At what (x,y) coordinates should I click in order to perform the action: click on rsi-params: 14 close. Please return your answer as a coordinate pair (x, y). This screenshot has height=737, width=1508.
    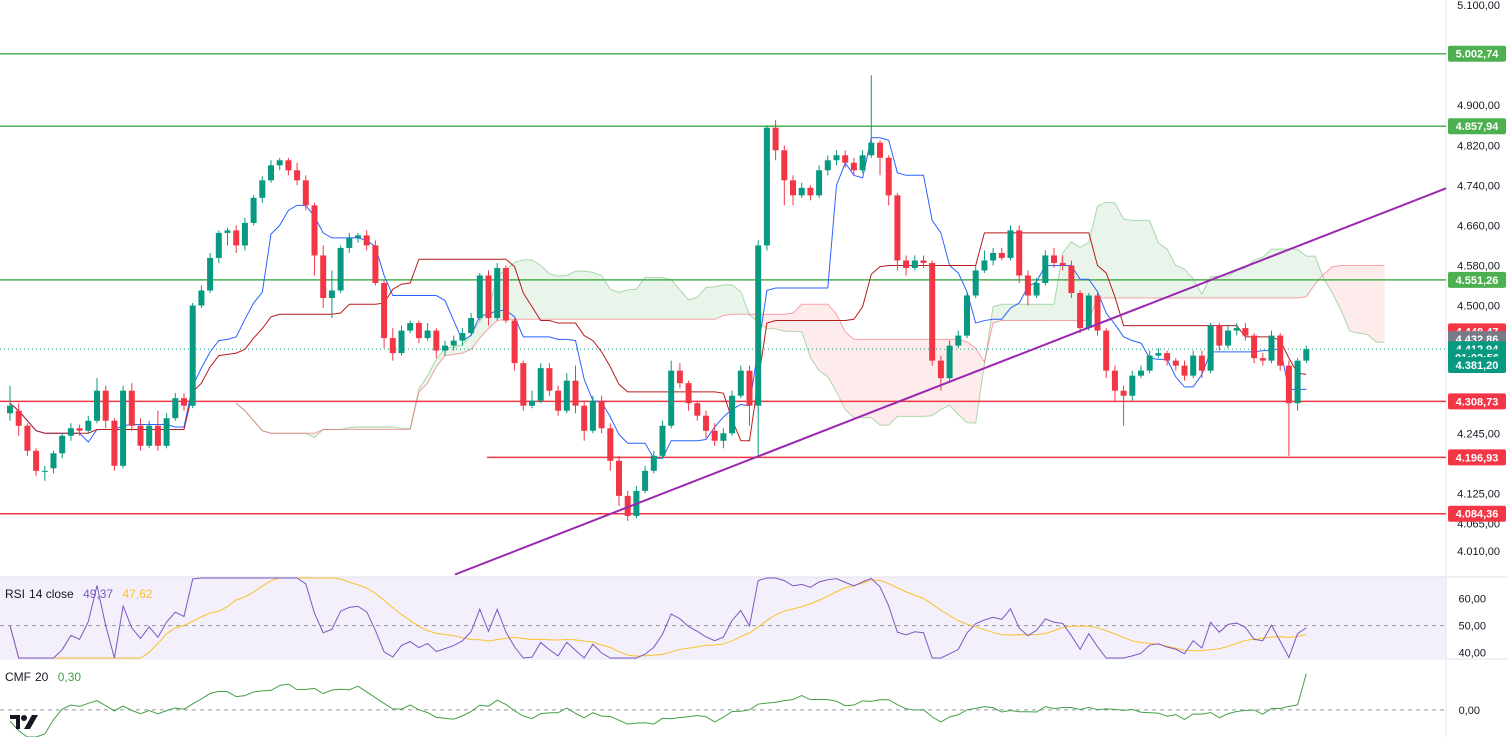
    Looking at the image, I should click on (51, 594).